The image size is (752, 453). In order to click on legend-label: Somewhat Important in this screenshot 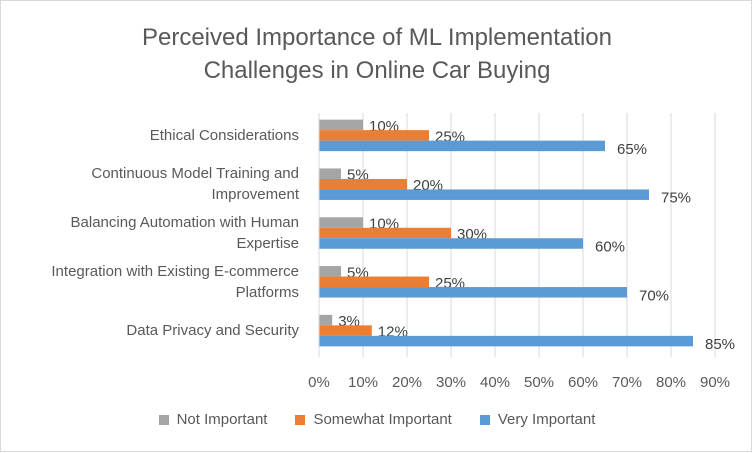, I will do `click(382, 419)`.